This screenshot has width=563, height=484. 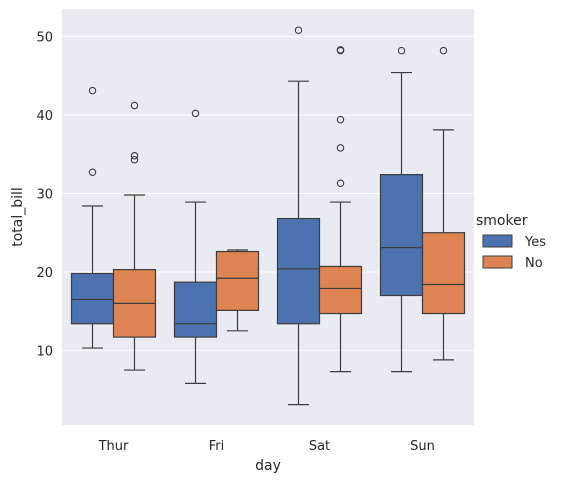 I want to click on y-tick-label: 30, so click(x=44, y=194).